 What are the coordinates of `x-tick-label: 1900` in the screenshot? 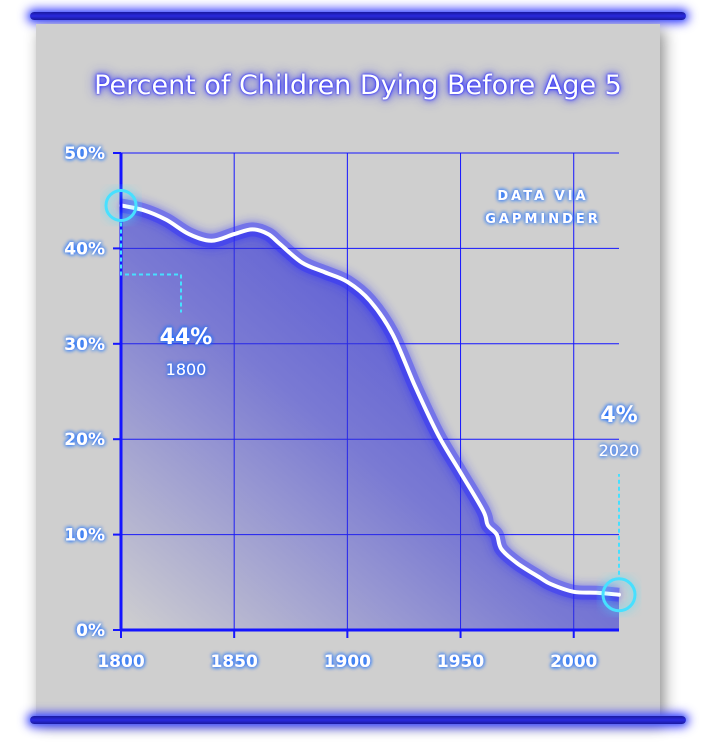 It's located at (347, 662).